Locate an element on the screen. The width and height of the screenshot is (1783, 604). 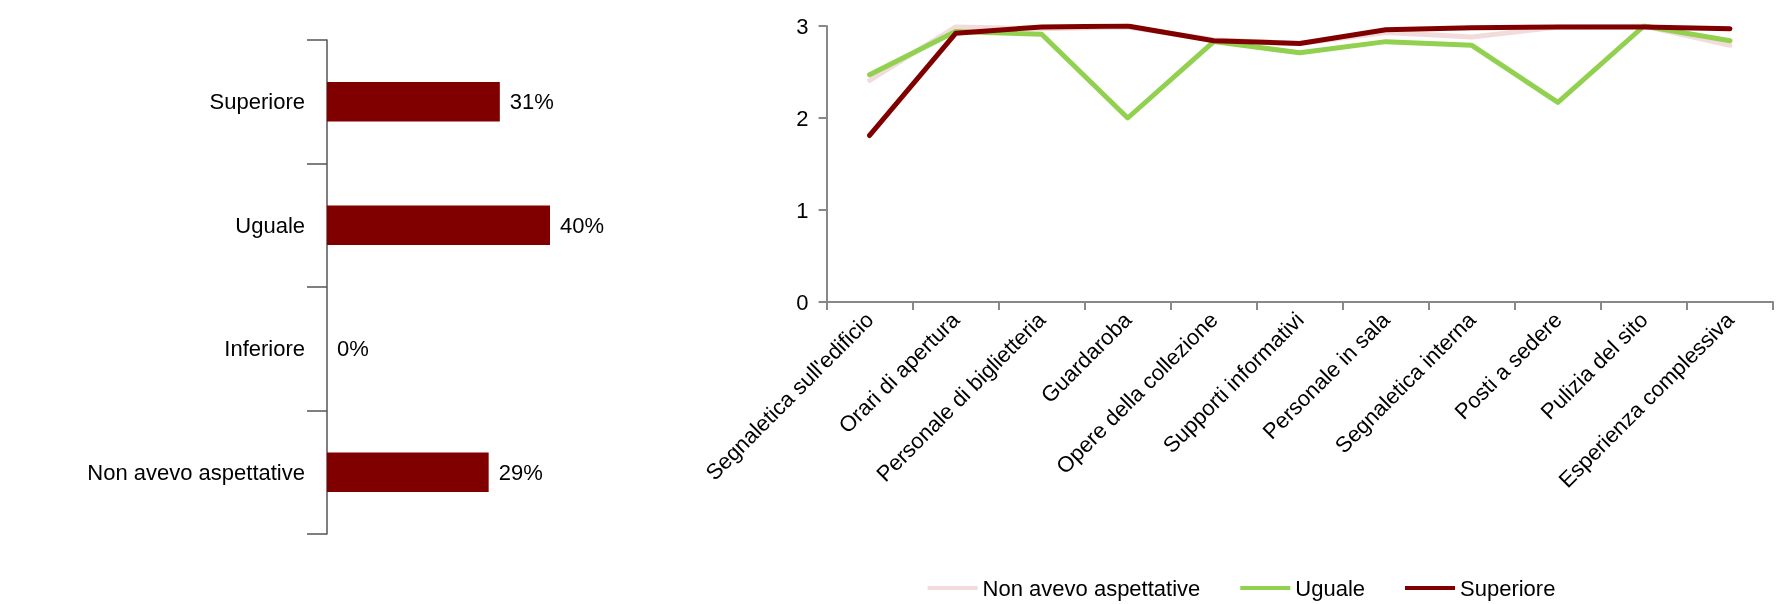
y-tick-label: Inferiore is located at coordinates (264, 349).